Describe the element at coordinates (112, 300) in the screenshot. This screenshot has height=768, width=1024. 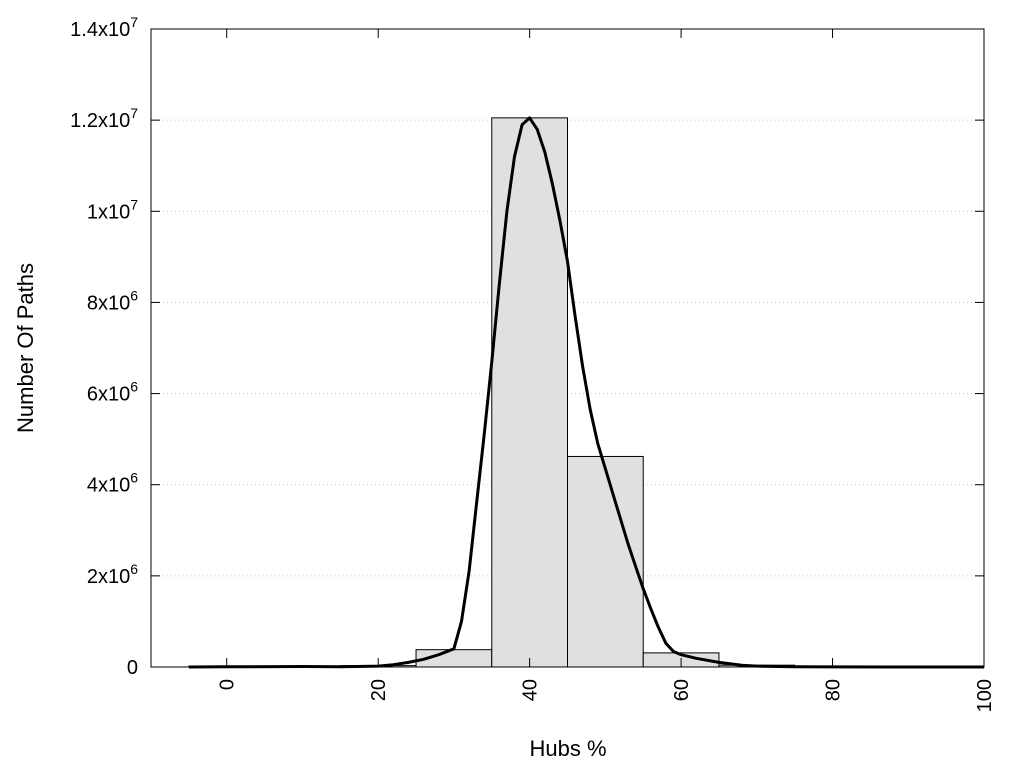
I see `y-tick-label: 8x10⁶` at that location.